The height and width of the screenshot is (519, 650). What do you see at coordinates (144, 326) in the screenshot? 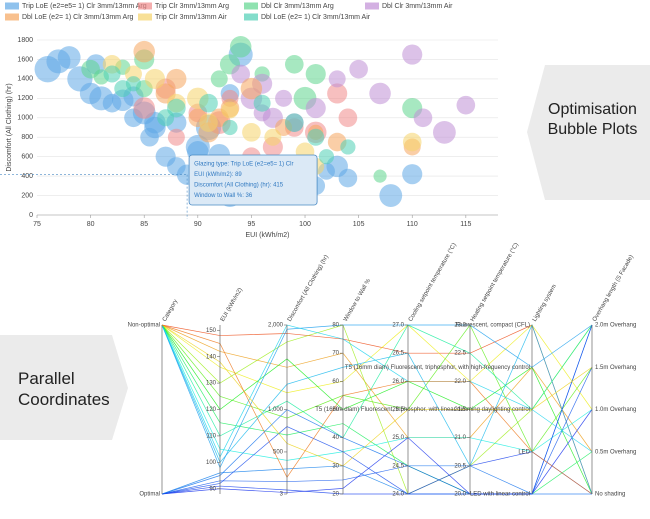
I see `category-label: Non-optimal` at bounding box center [144, 326].